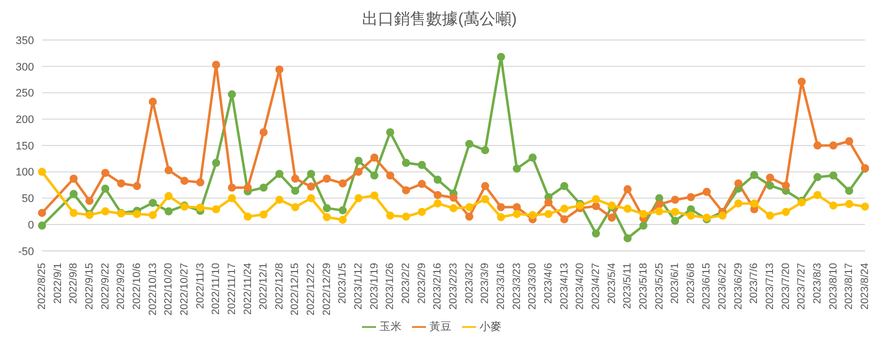 Image resolution: width=879 pixels, height=342 pixels. I want to click on x-tick-label: 2022/10/13, so click(152, 289).